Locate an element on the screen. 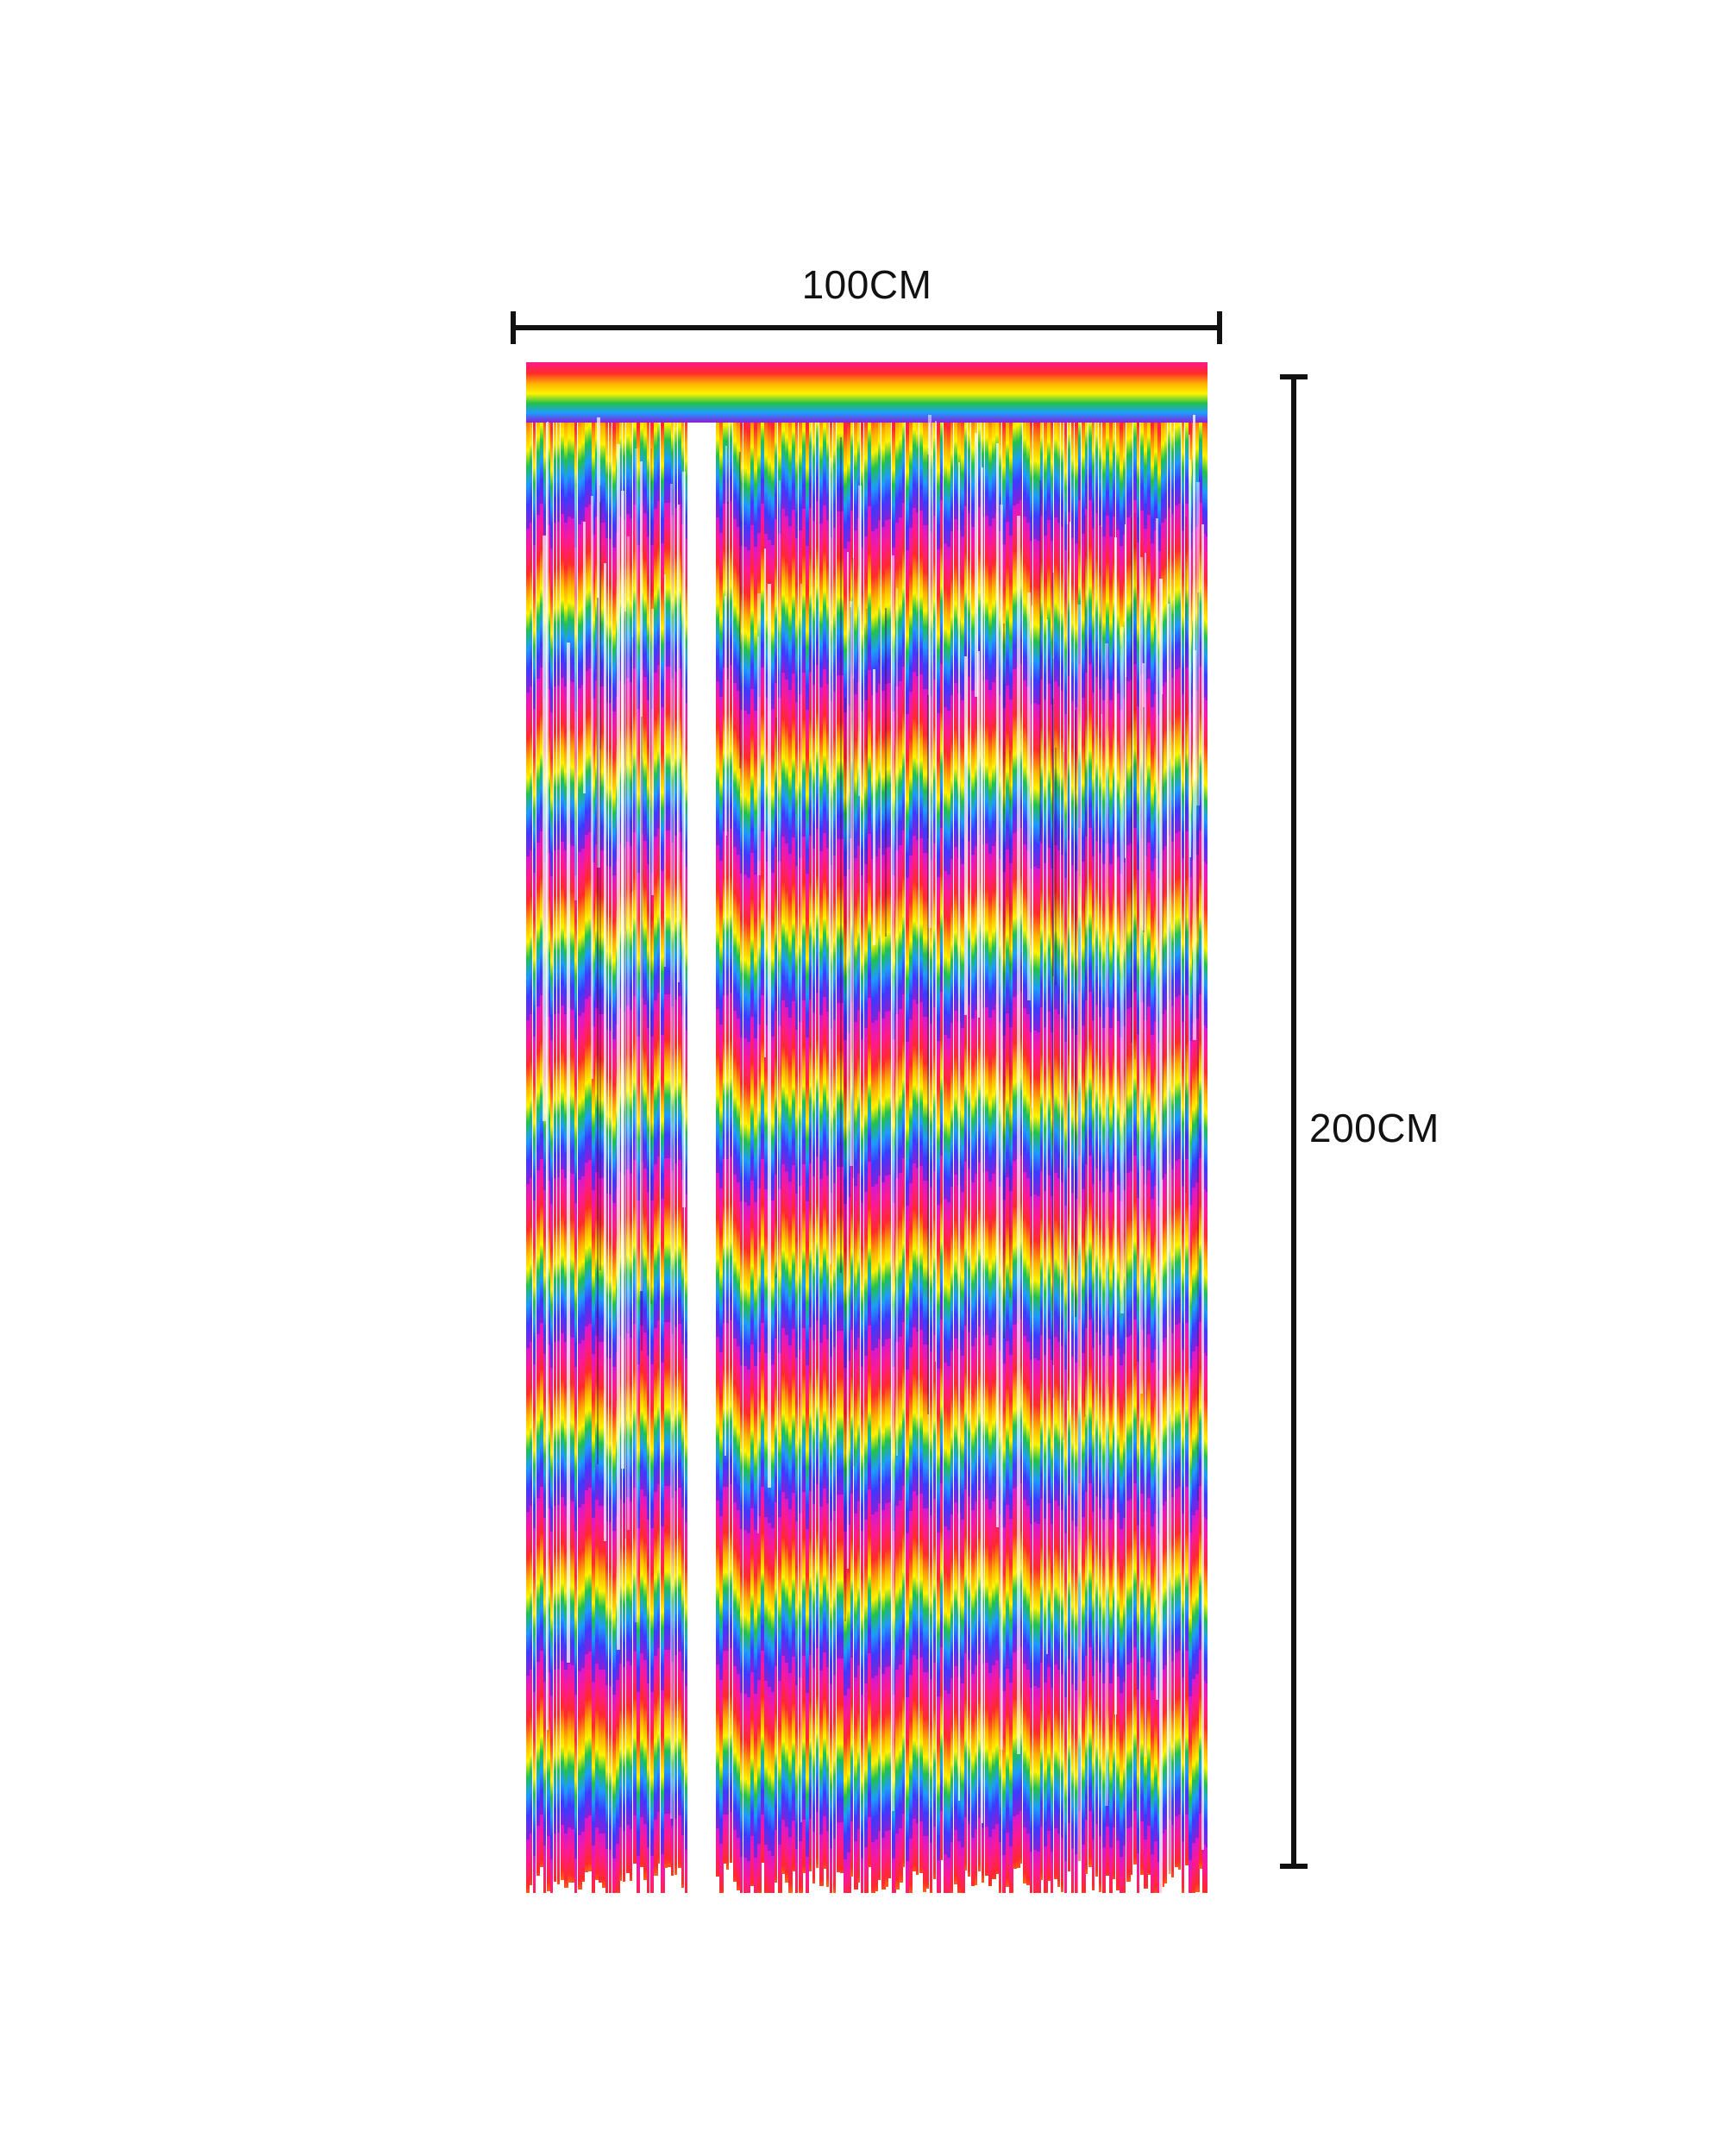 Image resolution: width=1725 pixels, height=2156 pixels. width-dimension-label: 100CM is located at coordinates (867, 284).